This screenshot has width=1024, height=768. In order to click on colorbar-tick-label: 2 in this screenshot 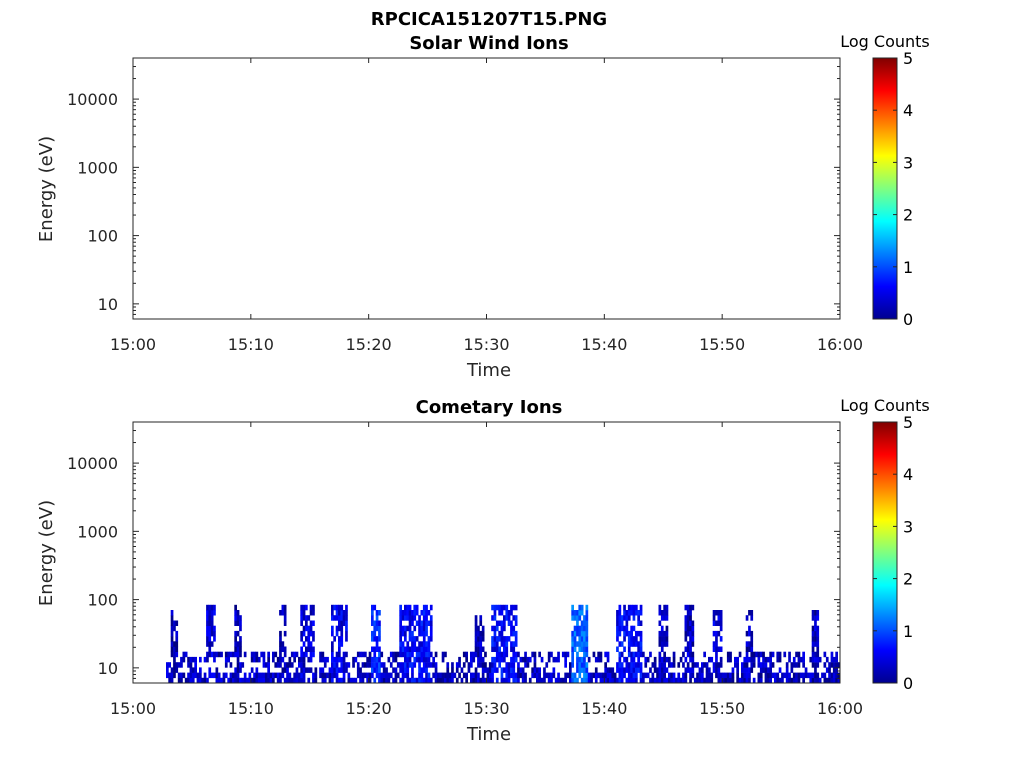, I will do `click(908, 215)`.